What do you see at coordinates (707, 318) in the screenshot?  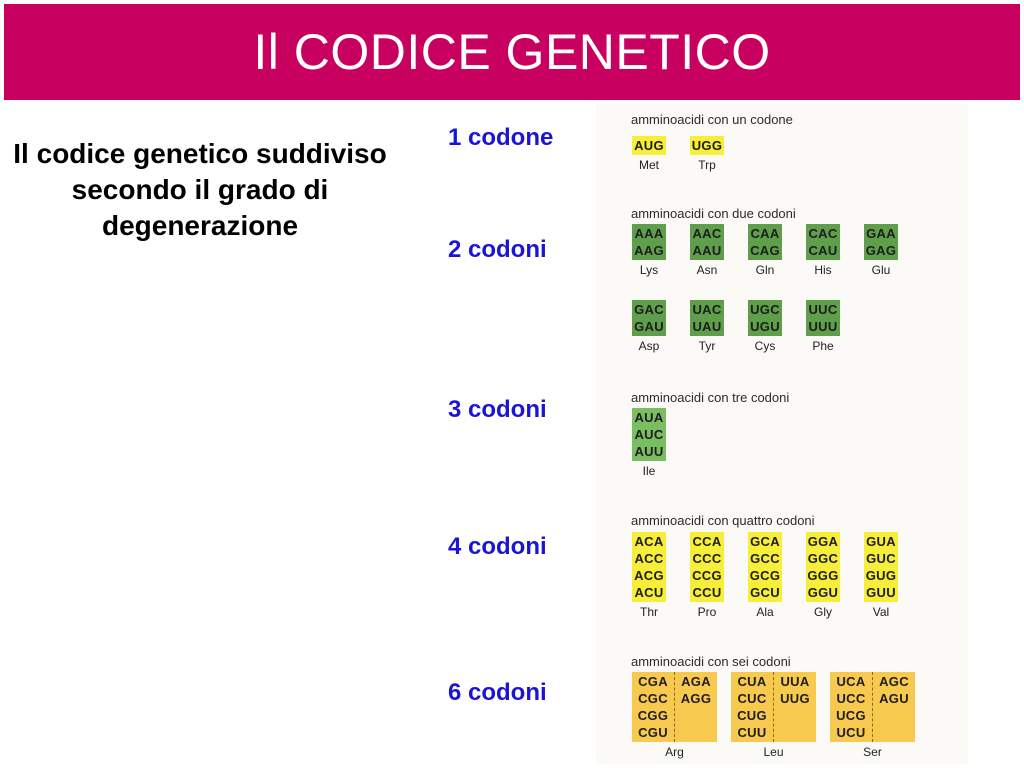 I see `codon-box: UAC UAU` at bounding box center [707, 318].